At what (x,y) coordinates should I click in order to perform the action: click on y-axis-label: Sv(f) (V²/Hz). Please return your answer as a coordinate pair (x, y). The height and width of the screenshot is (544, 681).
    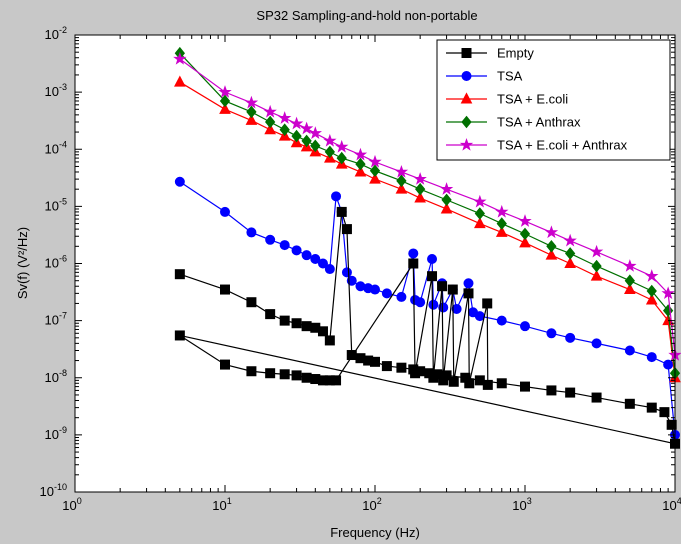
    Looking at the image, I should click on (22, 263).